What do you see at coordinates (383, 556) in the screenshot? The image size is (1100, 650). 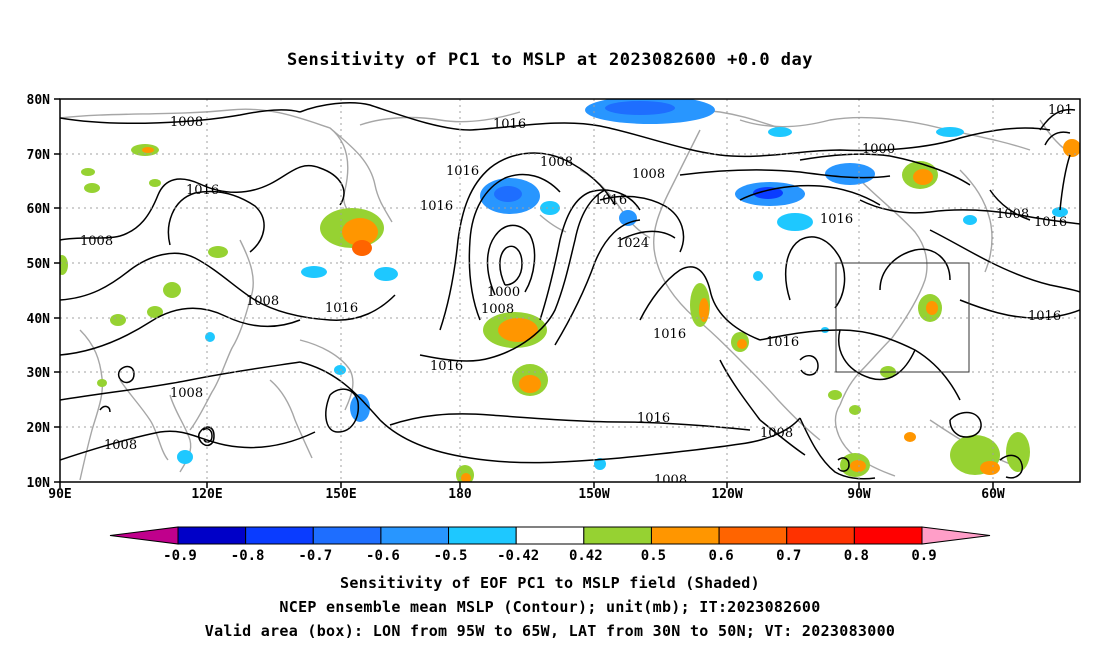 I see `colorbar-label: -0.6` at bounding box center [383, 556].